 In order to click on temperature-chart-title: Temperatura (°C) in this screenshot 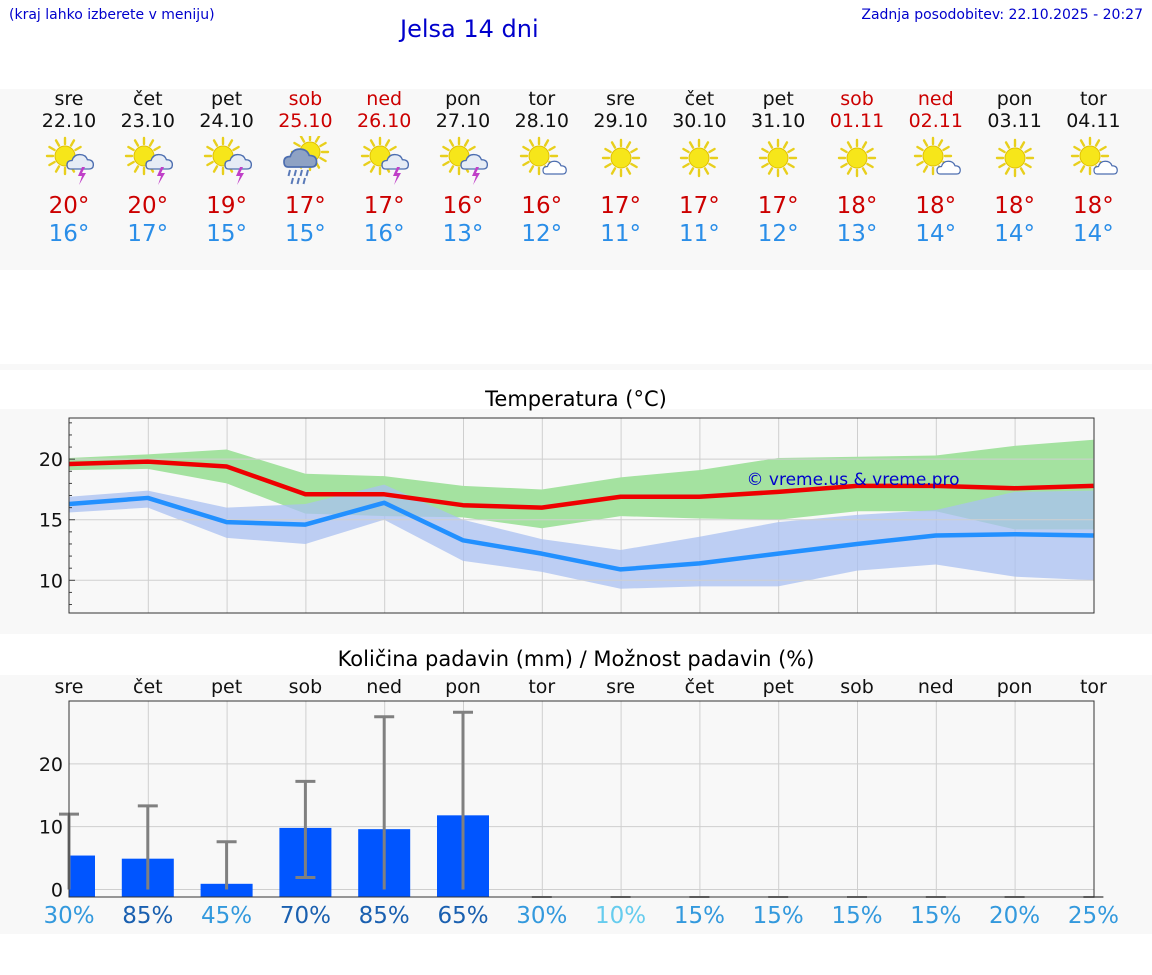, I will do `click(576, 399)`.